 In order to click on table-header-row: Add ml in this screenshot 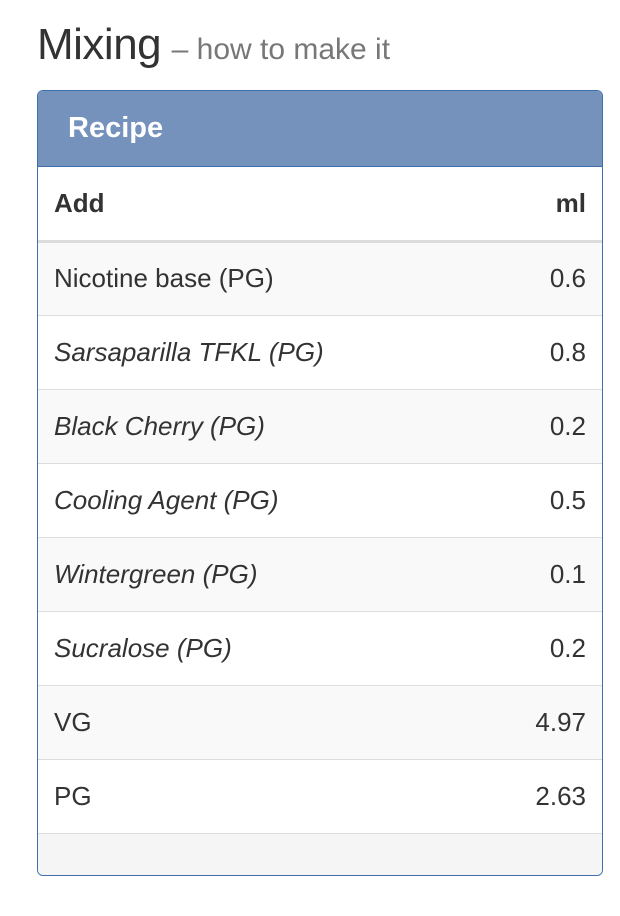, I will do `click(320, 205)`.